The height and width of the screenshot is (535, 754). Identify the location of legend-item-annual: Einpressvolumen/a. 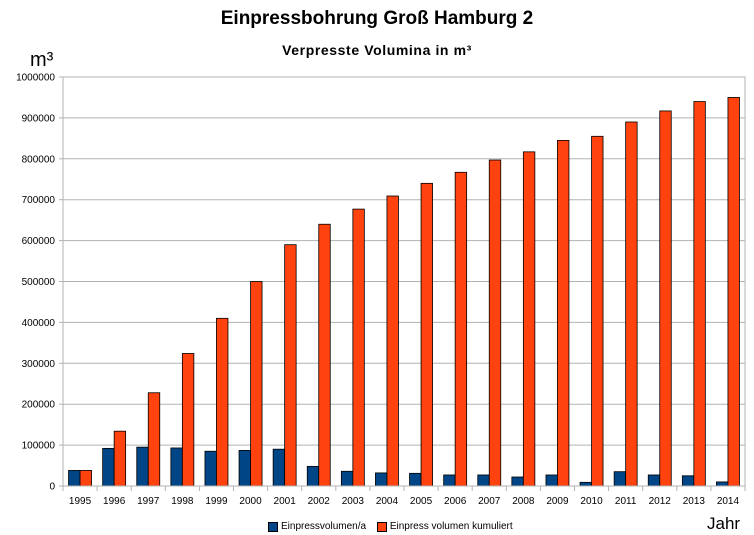
(317, 526).